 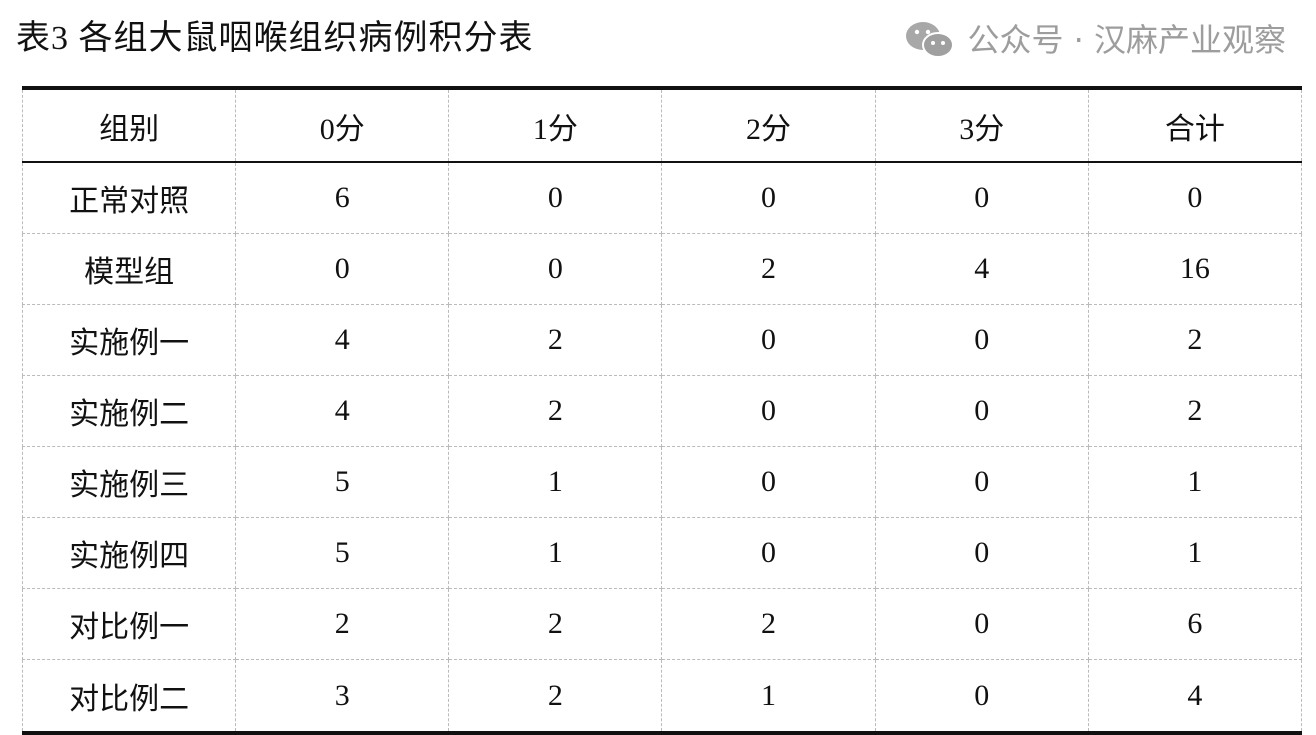 What do you see at coordinates (1195, 124) in the screenshot?
I see `column-header: 合计` at bounding box center [1195, 124].